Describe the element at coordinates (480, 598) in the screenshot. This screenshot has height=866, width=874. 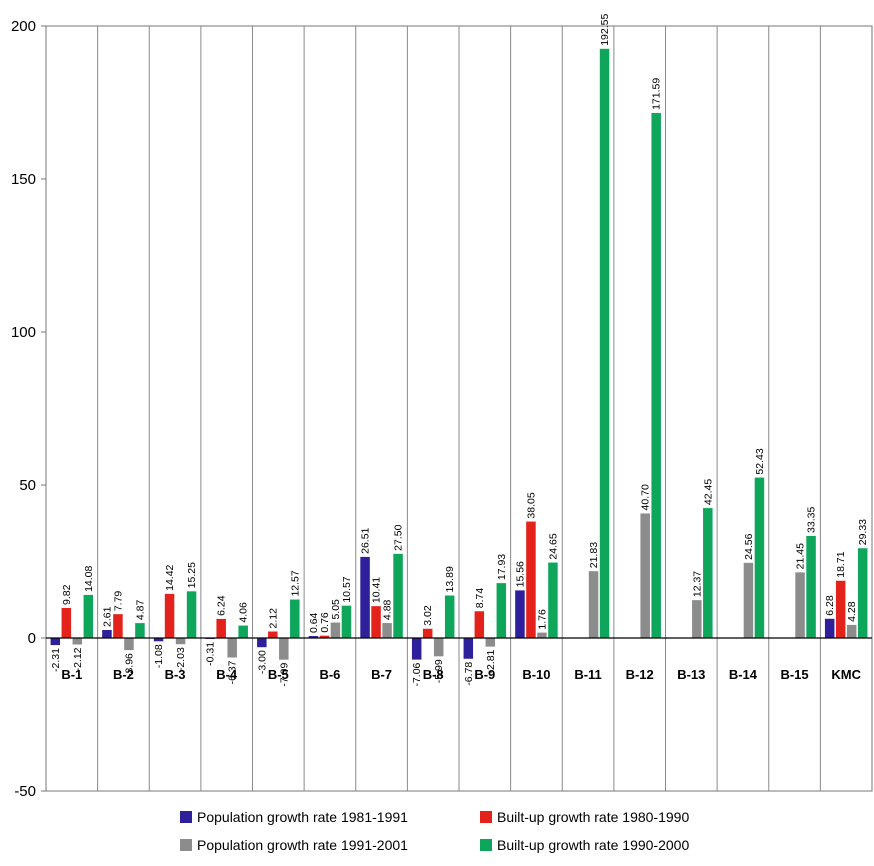
I see `data-label: 8.74` at that location.